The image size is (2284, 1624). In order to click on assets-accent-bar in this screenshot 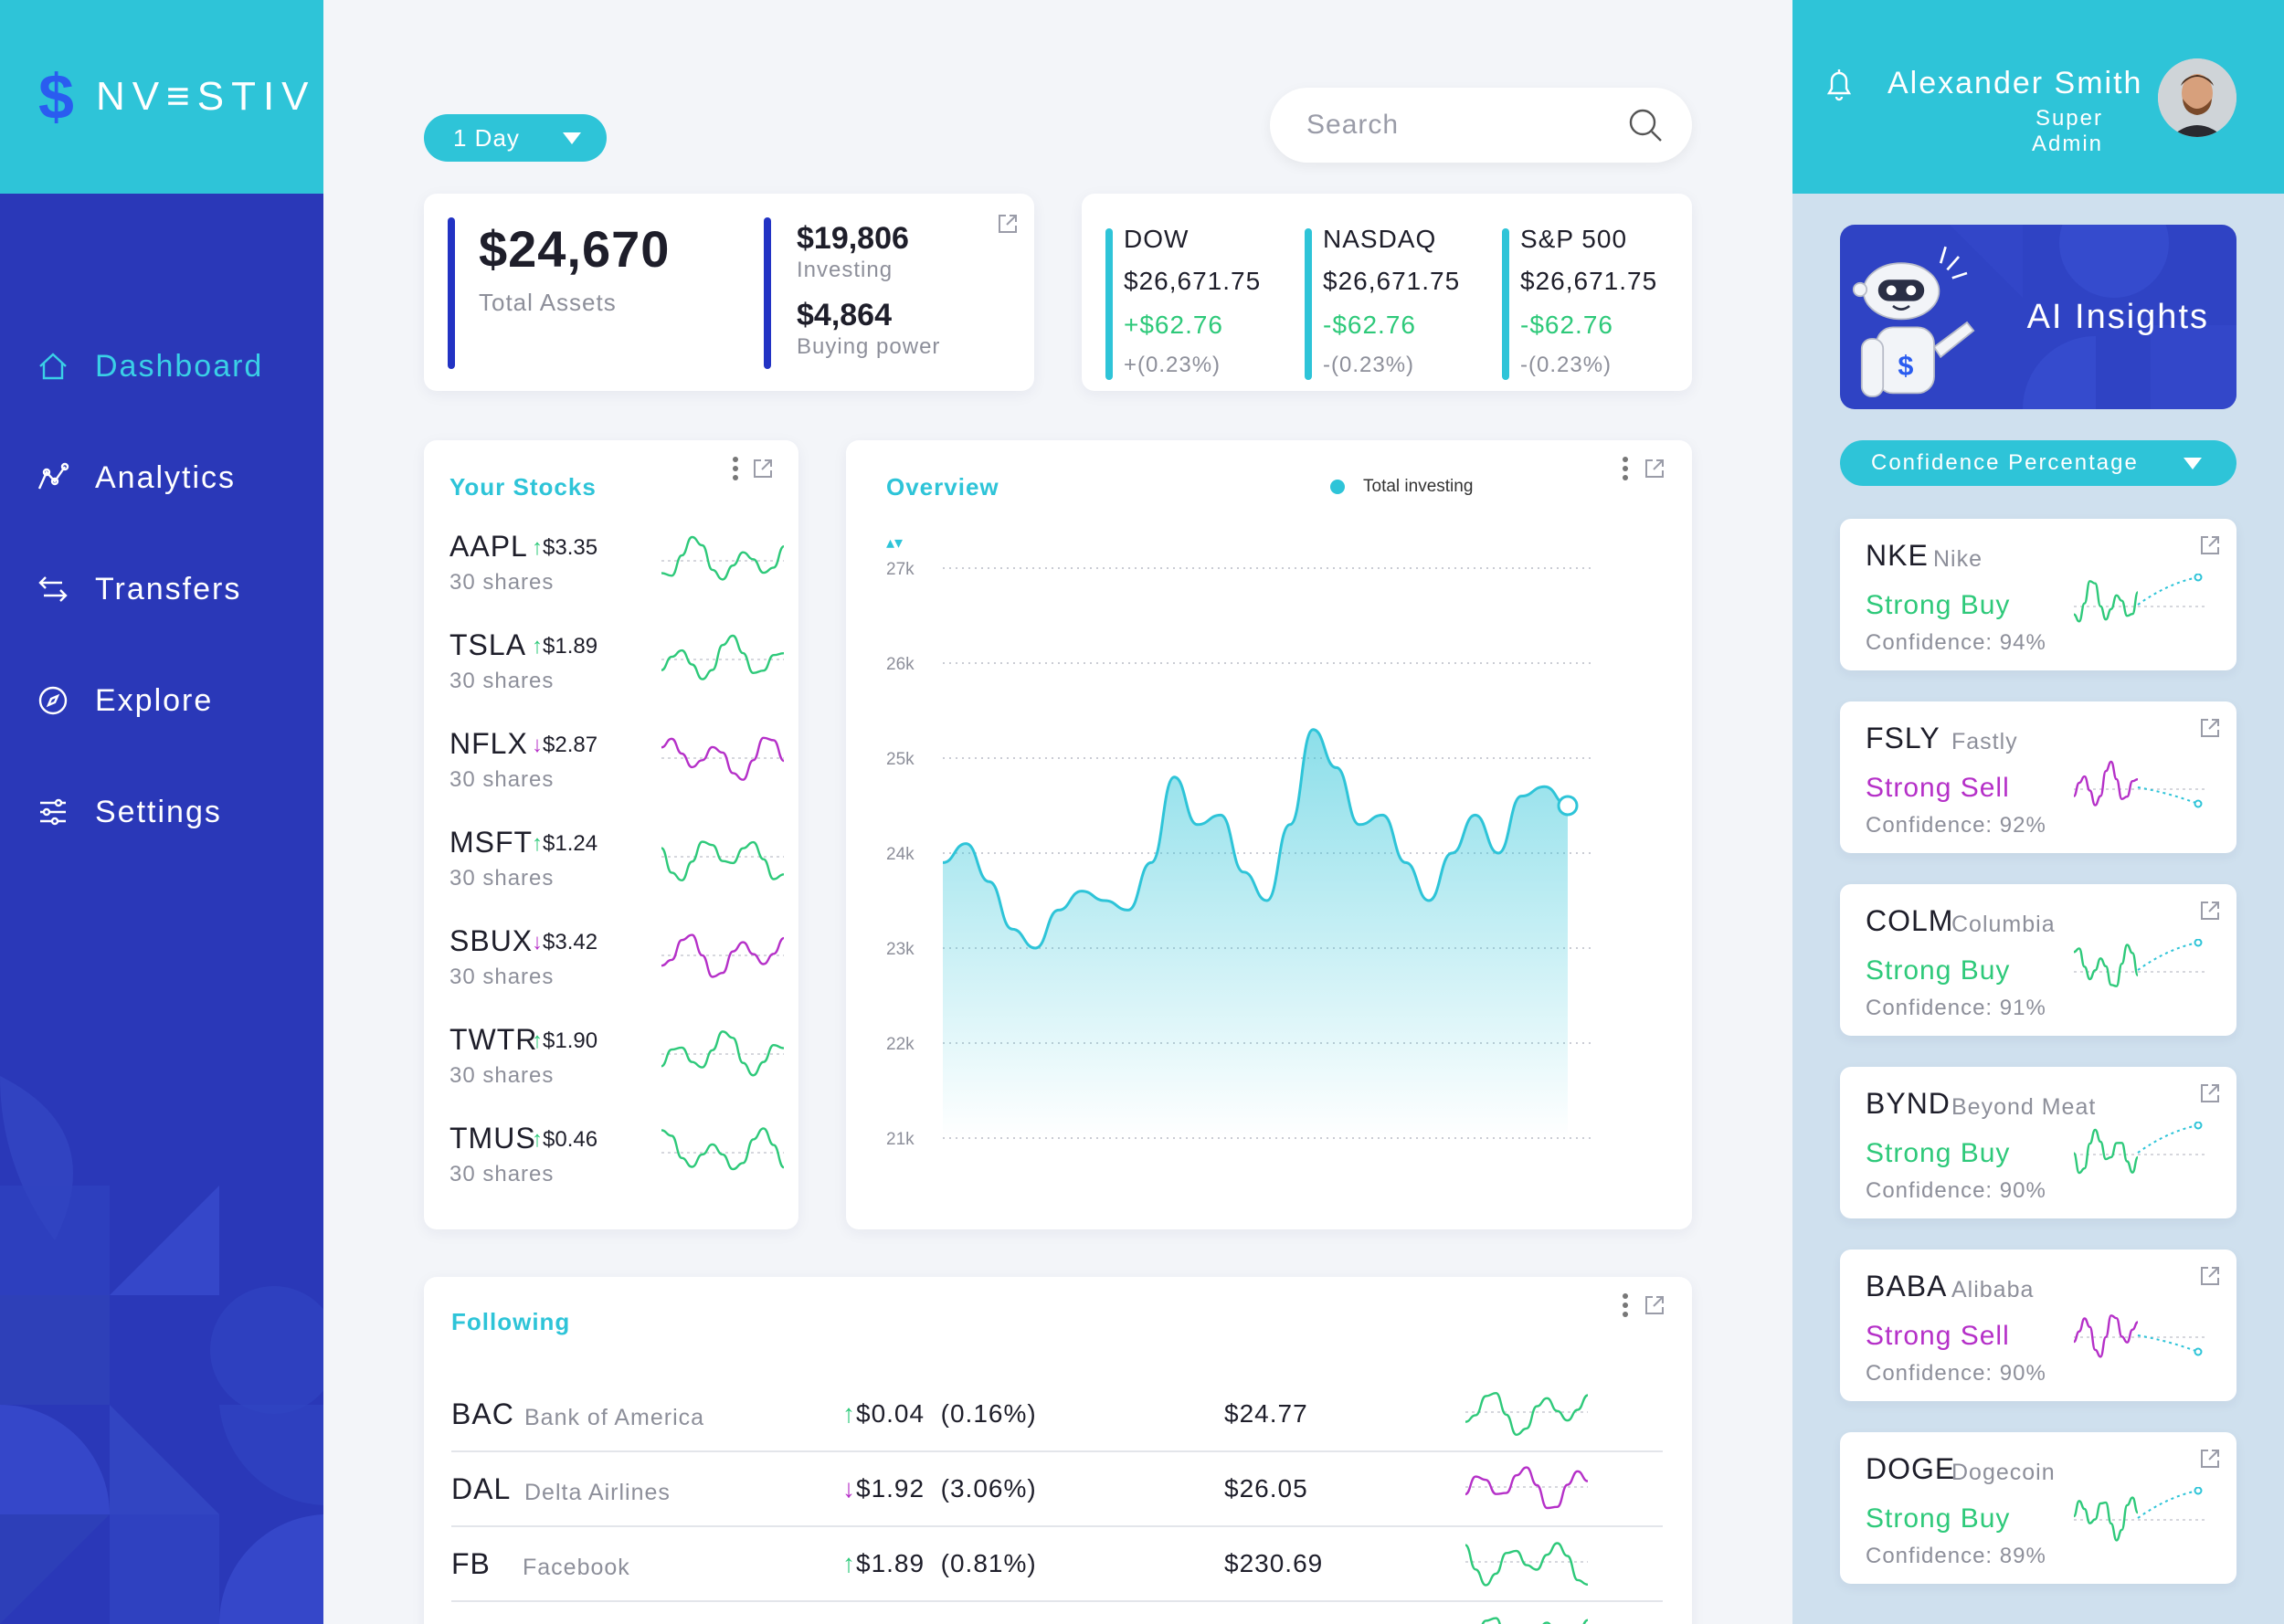, I will do `click(451, 293)`.